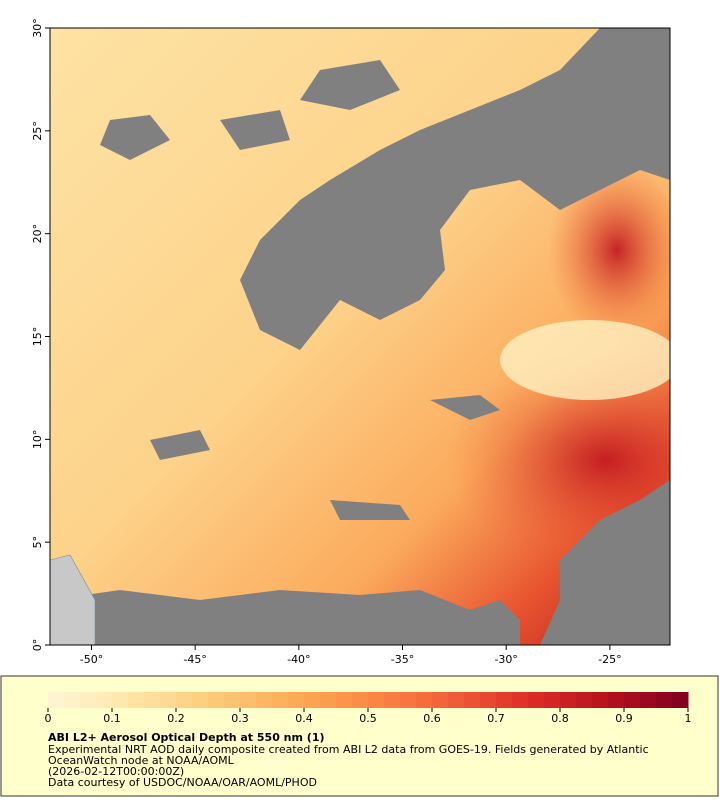 The height and width of the screenshot is (804, 720). What do you see at coordinates (37, 28) in the screenshot?
I see `y-tick-label: 30°` at bounding box center [37, 28].